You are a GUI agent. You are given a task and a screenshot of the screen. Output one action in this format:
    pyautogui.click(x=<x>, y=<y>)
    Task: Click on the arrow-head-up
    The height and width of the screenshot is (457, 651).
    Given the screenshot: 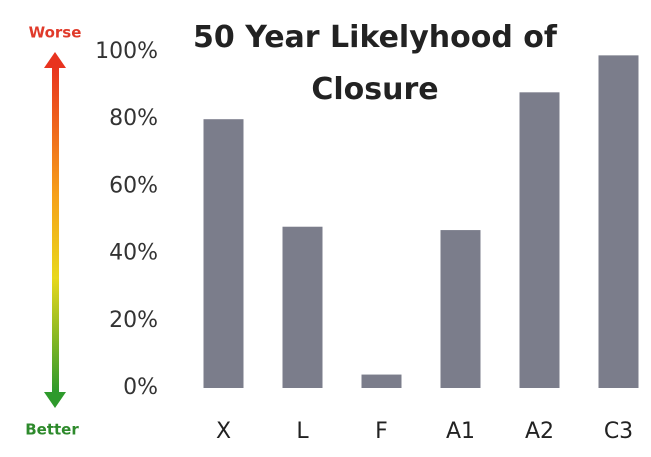 What is the action you would take?
    pyautogui.click(x=55, y=60)
    